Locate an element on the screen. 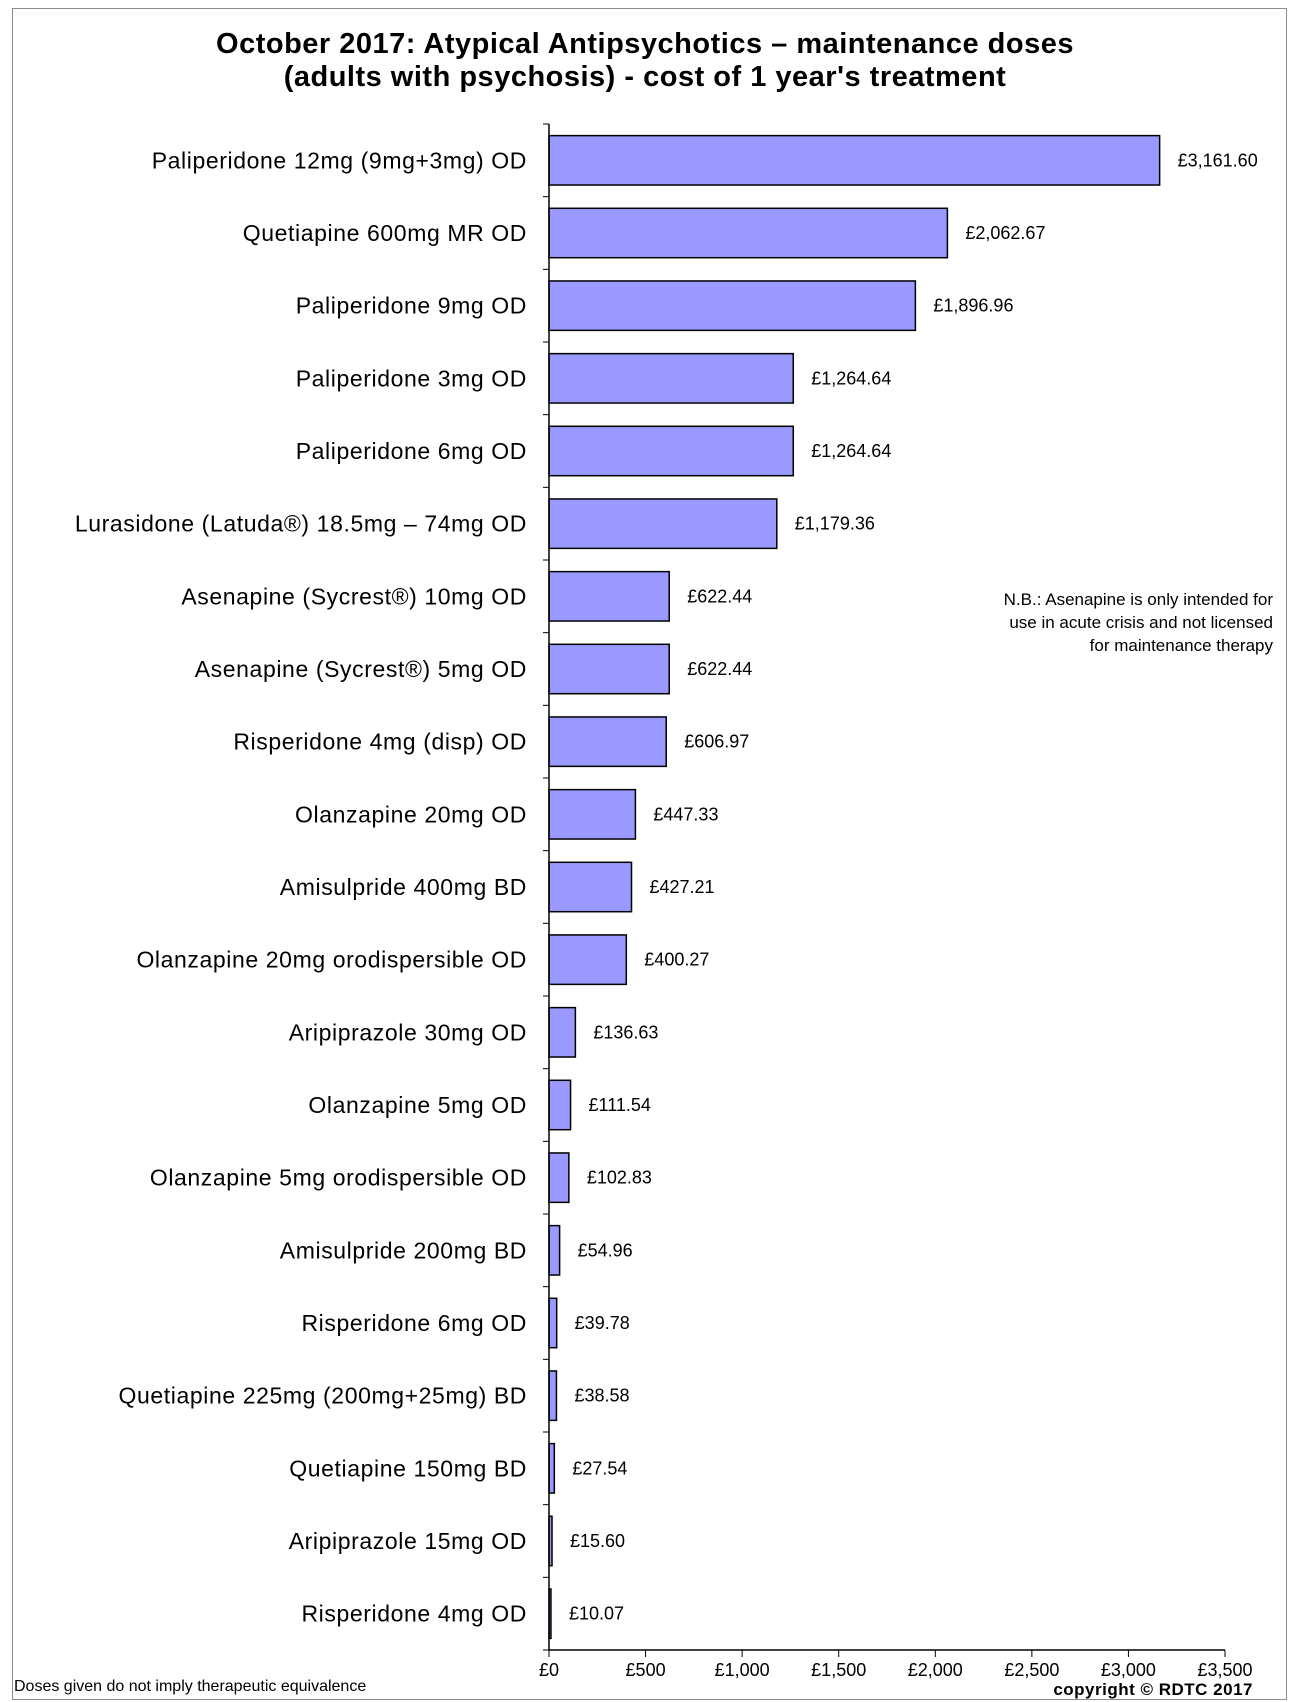 The image size is (1293, 1702). x-tick-label: £3,000 is located at coordinates (1128, 1670).